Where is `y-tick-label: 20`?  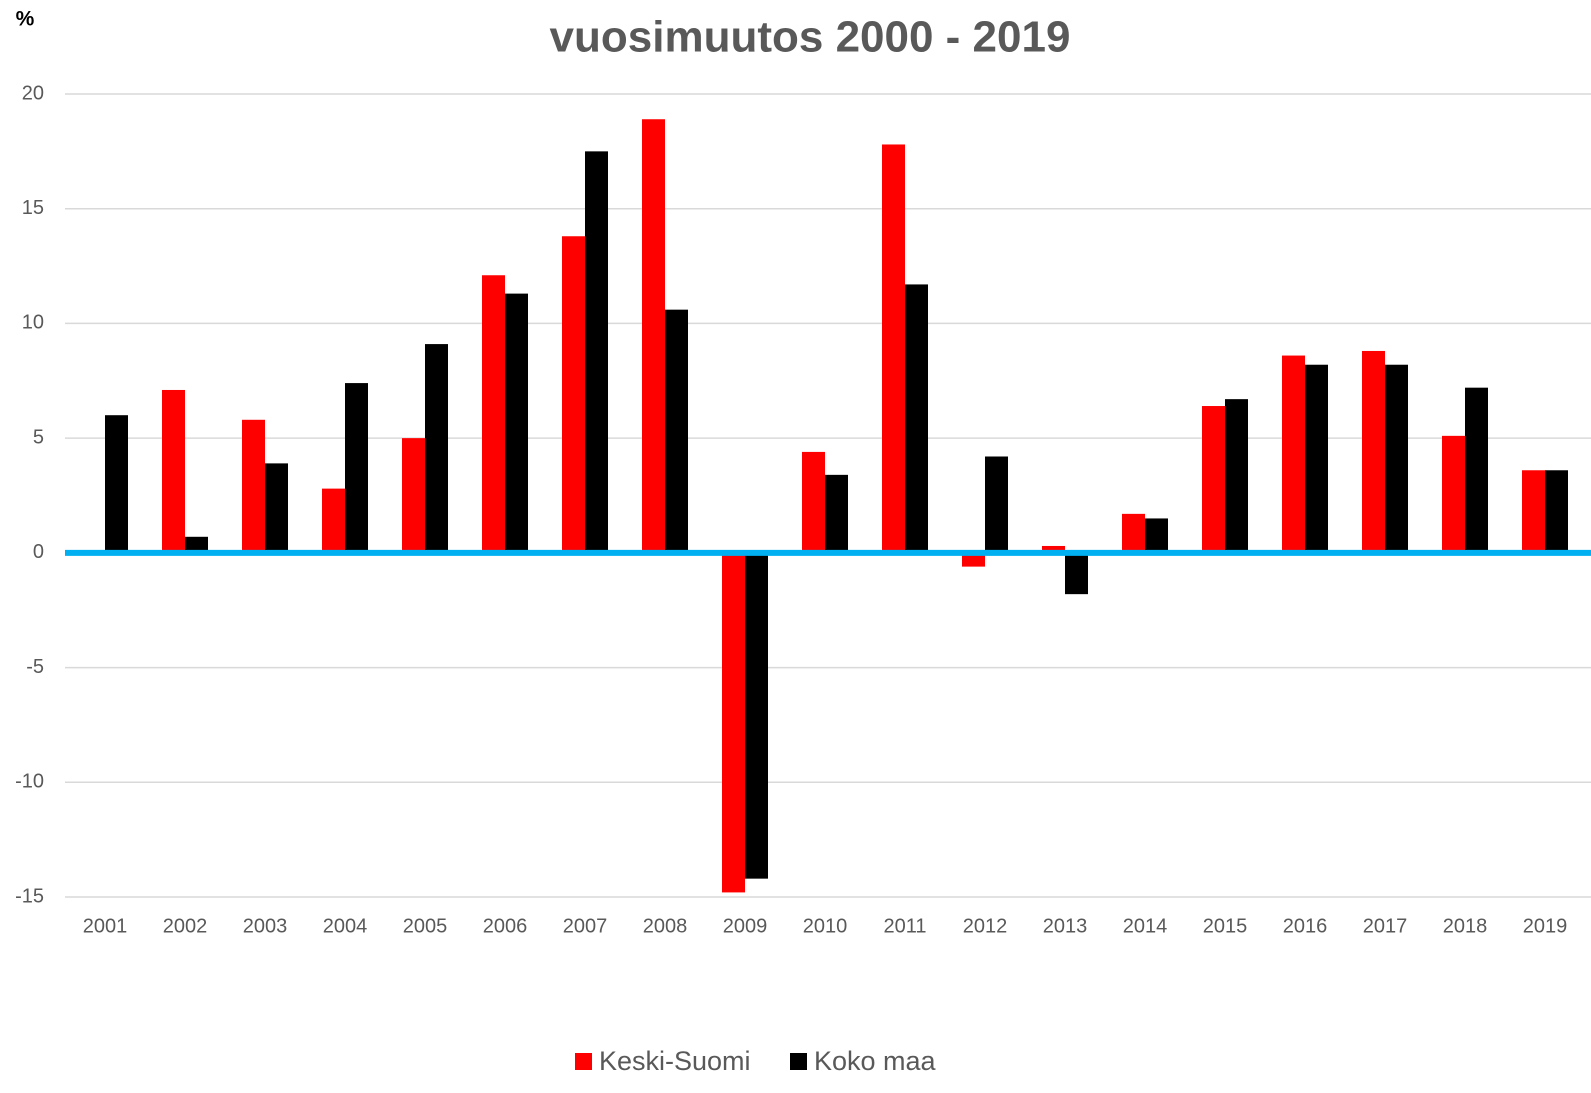 y-tick-label: 20 is located at coordinates (33, 93).